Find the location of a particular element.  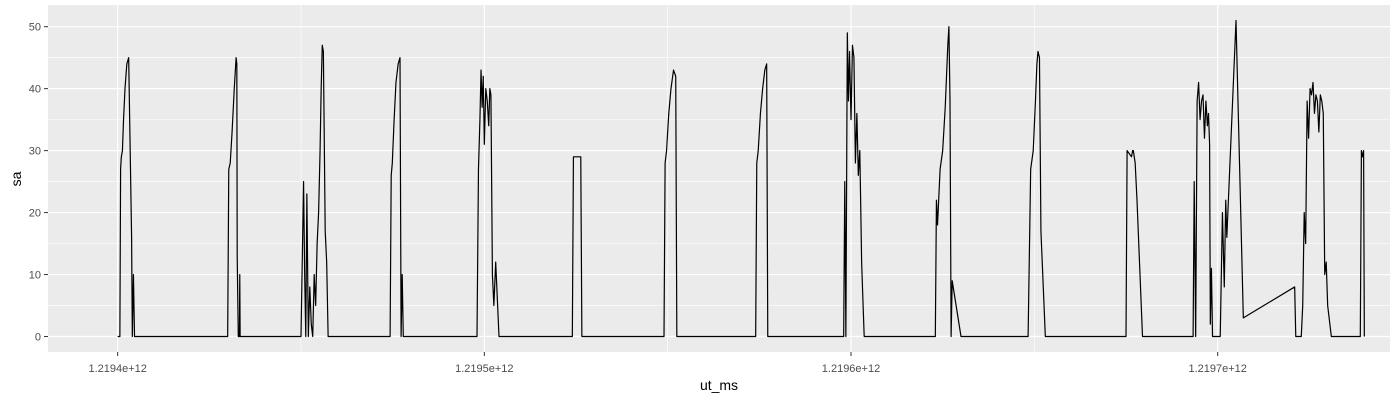

x-tick-label: 1.2196e+12 is located at coordinates (851, 369).